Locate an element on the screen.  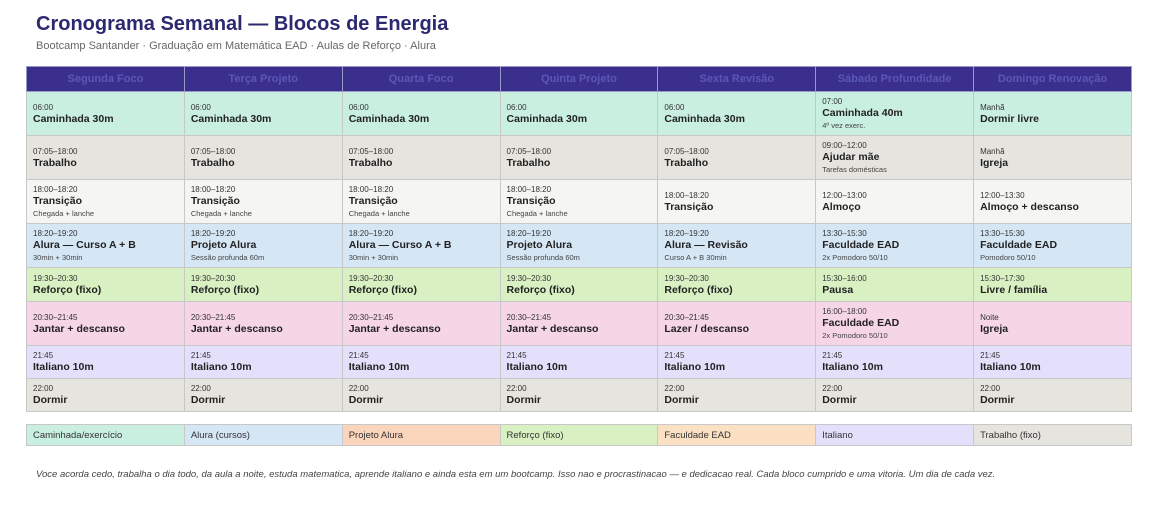
schedule-cell: 15:30–16:00 Pausa is located at coordinates (895, 284).